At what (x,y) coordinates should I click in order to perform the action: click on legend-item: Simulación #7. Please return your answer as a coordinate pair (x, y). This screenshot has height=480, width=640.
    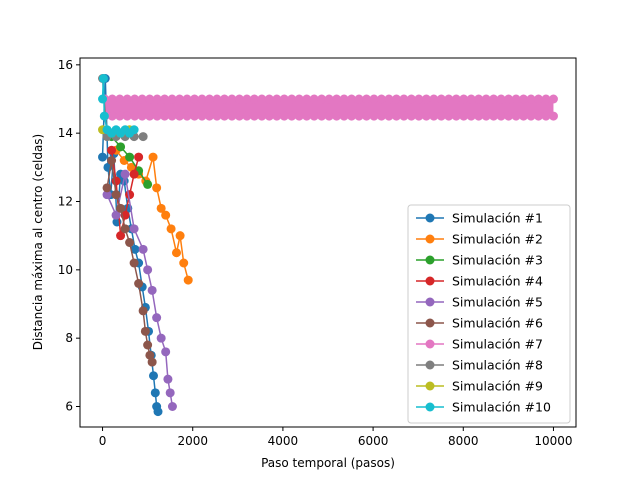
    Looking at the image, I should click on (479, 344).